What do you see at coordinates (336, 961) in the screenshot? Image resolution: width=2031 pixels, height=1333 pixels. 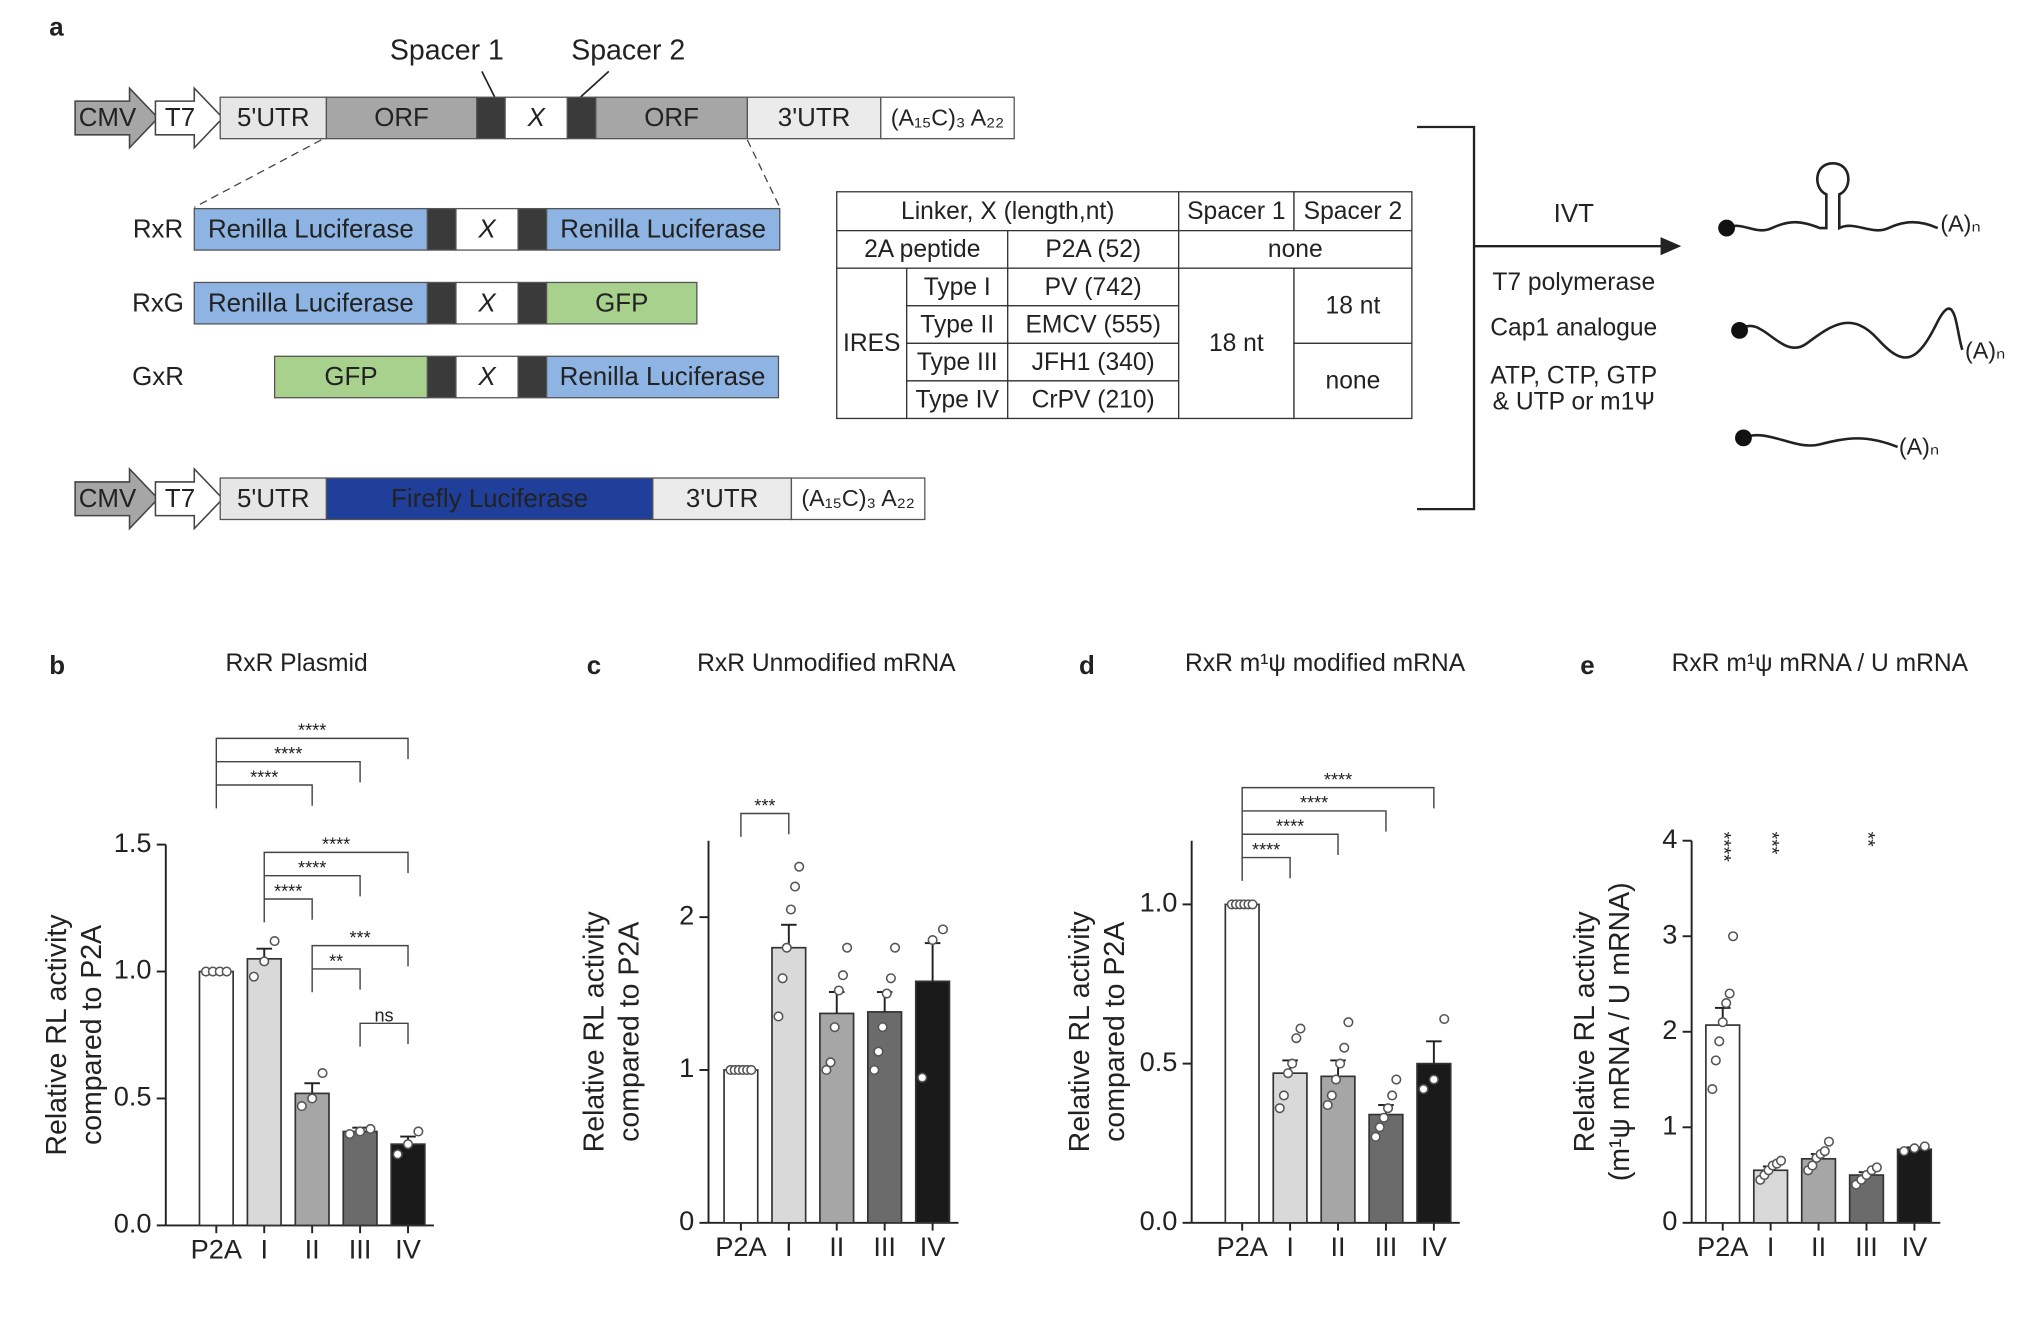 I see `significance-label: **` at bounding box center [336, 961].